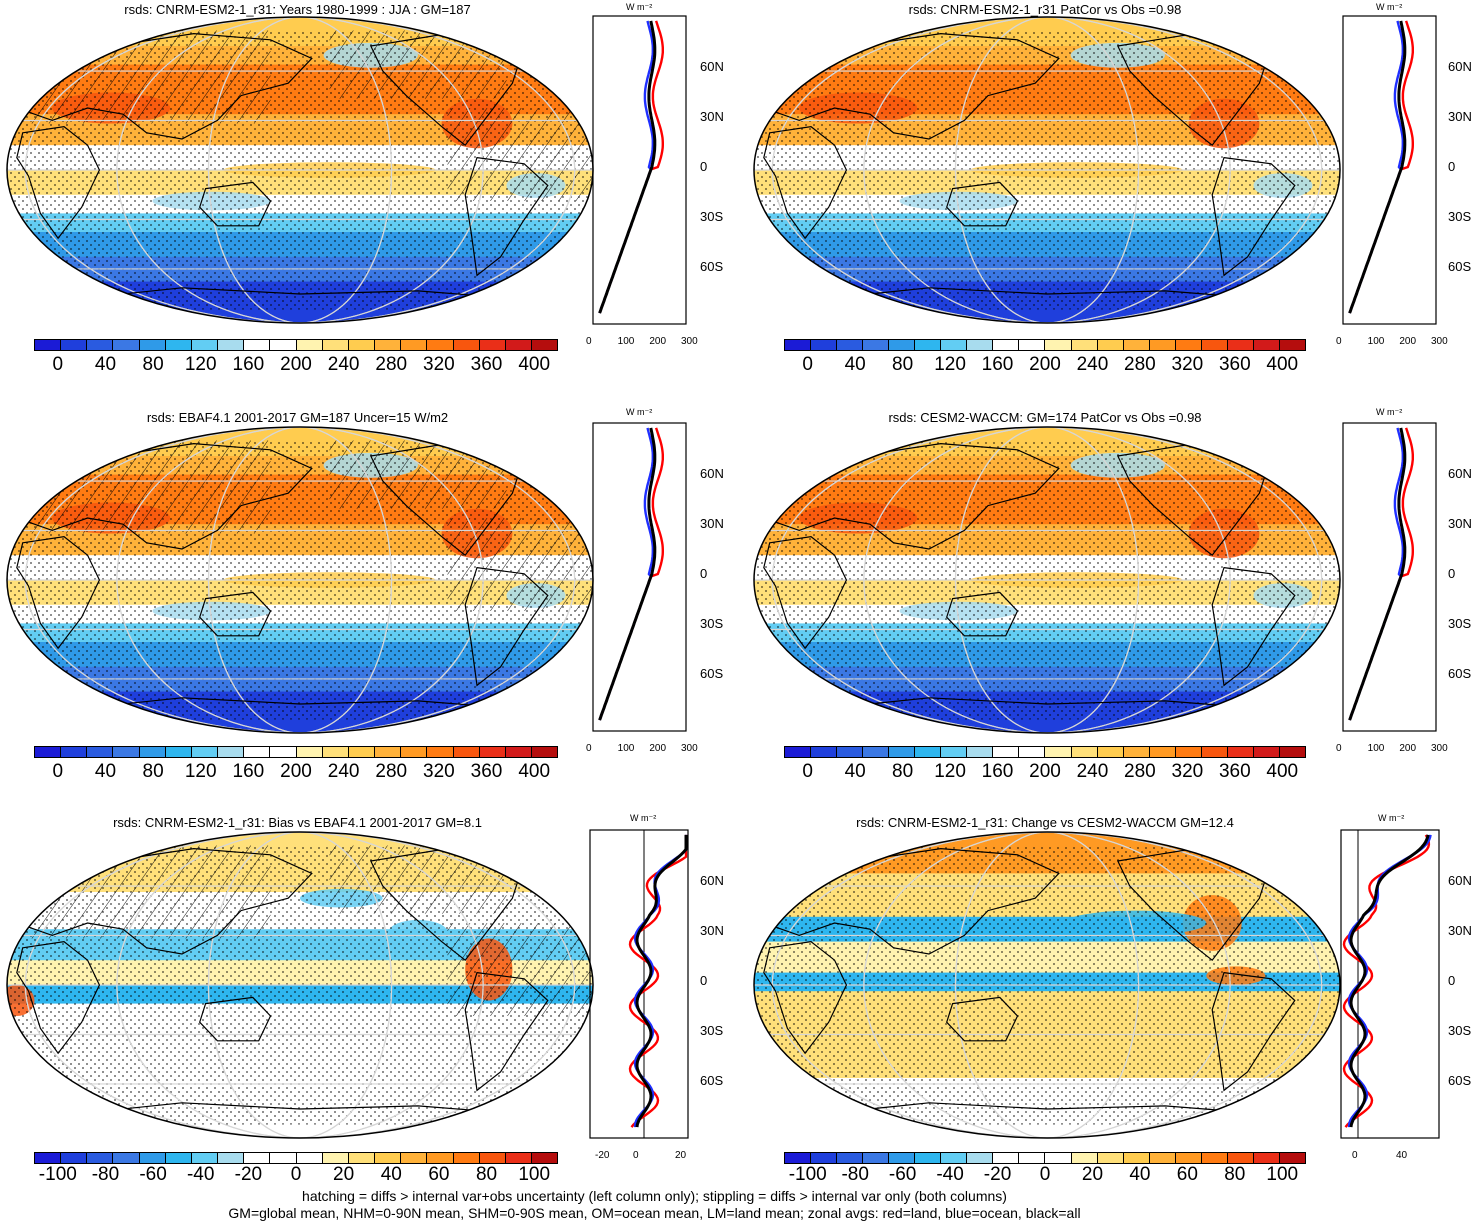 Image resolution: width=1483 pixels, height=1221 pixels. I want to click on colorbar-tick-label: 320, so click(439, 364).